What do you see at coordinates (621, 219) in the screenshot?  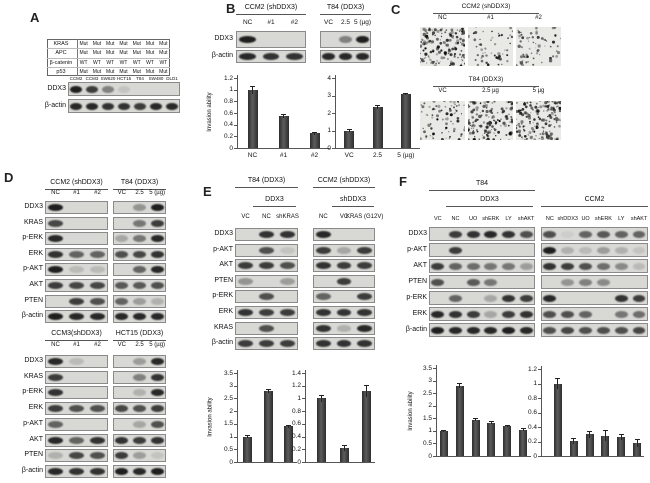 I see `panel-f-lane-label: LY` at bounding box center [621, 219].